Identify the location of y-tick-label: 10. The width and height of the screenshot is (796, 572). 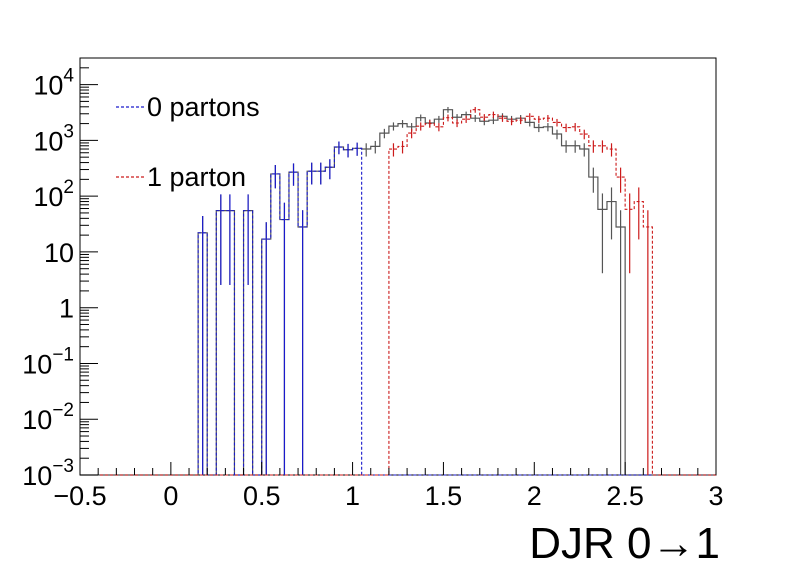
(59, 253).